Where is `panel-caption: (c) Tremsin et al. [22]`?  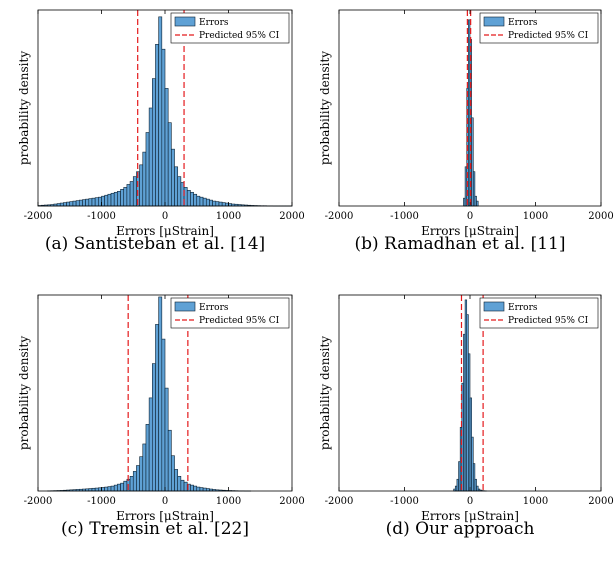 panel-caption: (c) Tremsin et al. [22] is located at coordinates (155, 529).